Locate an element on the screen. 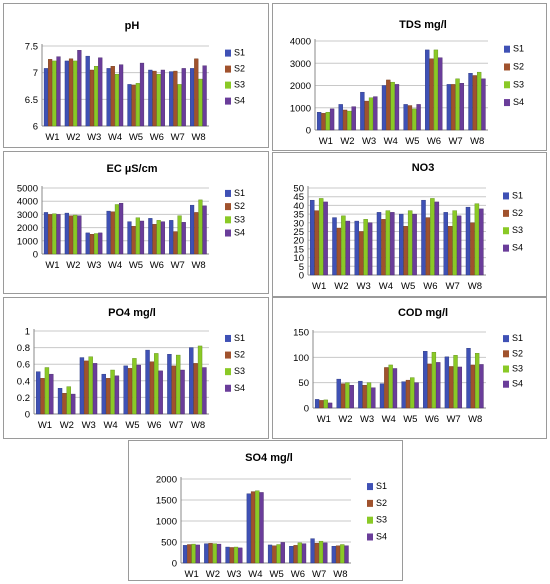 The height and width of the screenshot is (584, 550). bar-so4-W8-S3 is located at coordinates (342, 554).